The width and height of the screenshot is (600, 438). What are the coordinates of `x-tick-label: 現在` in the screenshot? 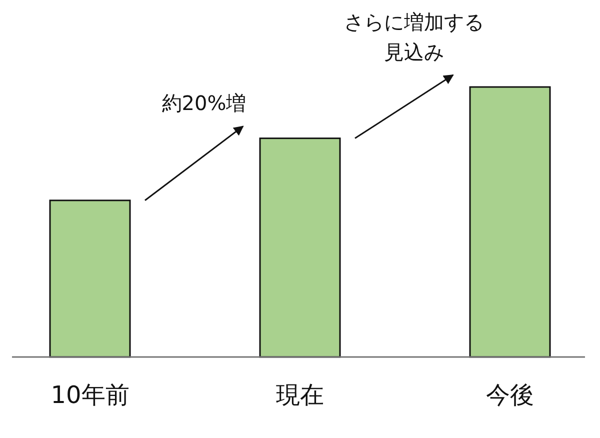 It's located at (300, 395).